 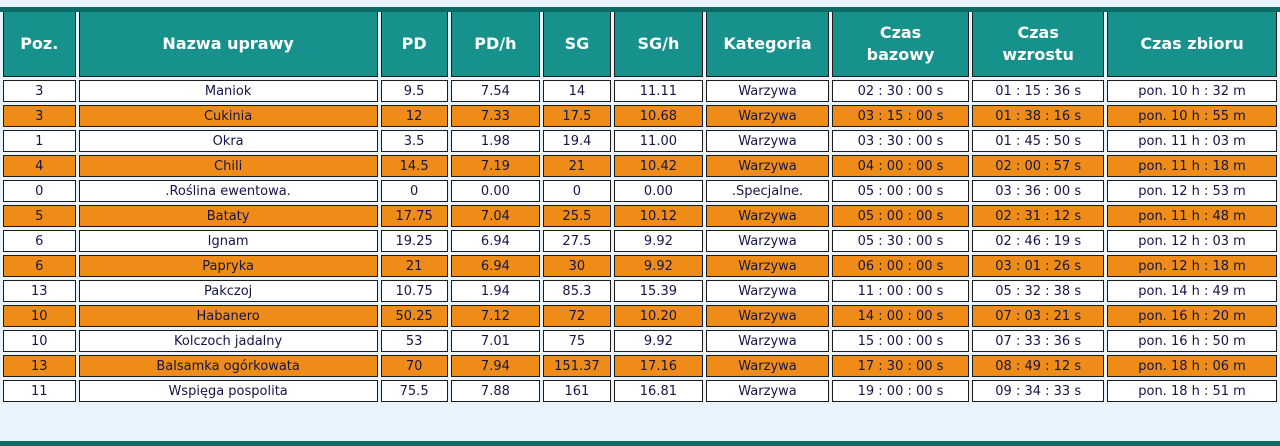 What do you see at coordinates (228, 316) in the screenshot?
I see `cell-nazwa-uprawy: Habanero` at bounding box center [228, 316].